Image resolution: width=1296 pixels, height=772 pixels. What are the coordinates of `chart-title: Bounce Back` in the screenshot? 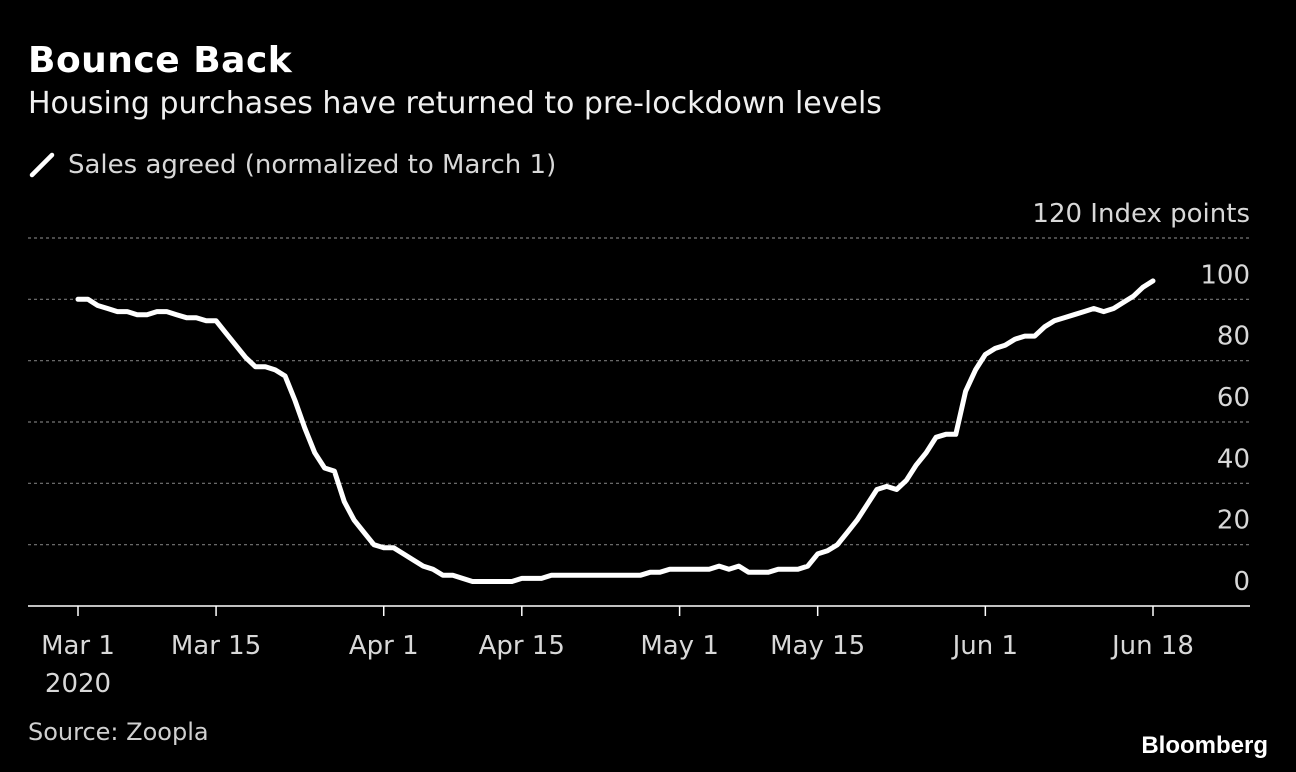 It's located at (160, 60).